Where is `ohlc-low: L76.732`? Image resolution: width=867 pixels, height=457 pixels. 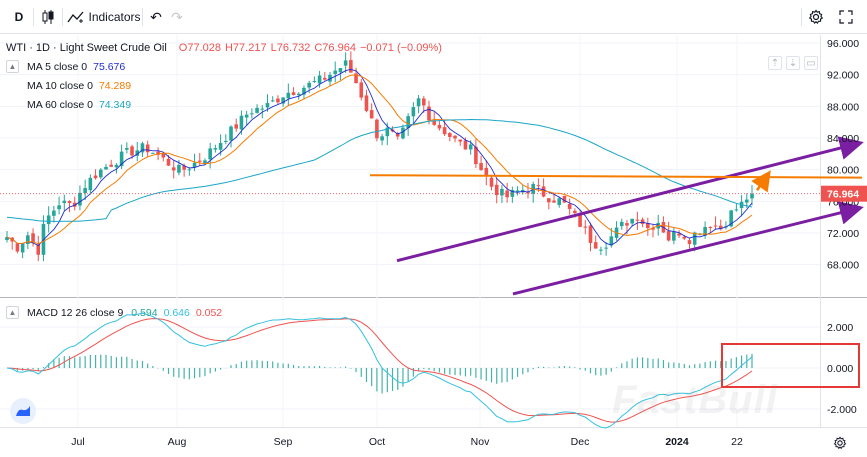
ohlc-low: L76.732 is located at coordinates (290, 47).